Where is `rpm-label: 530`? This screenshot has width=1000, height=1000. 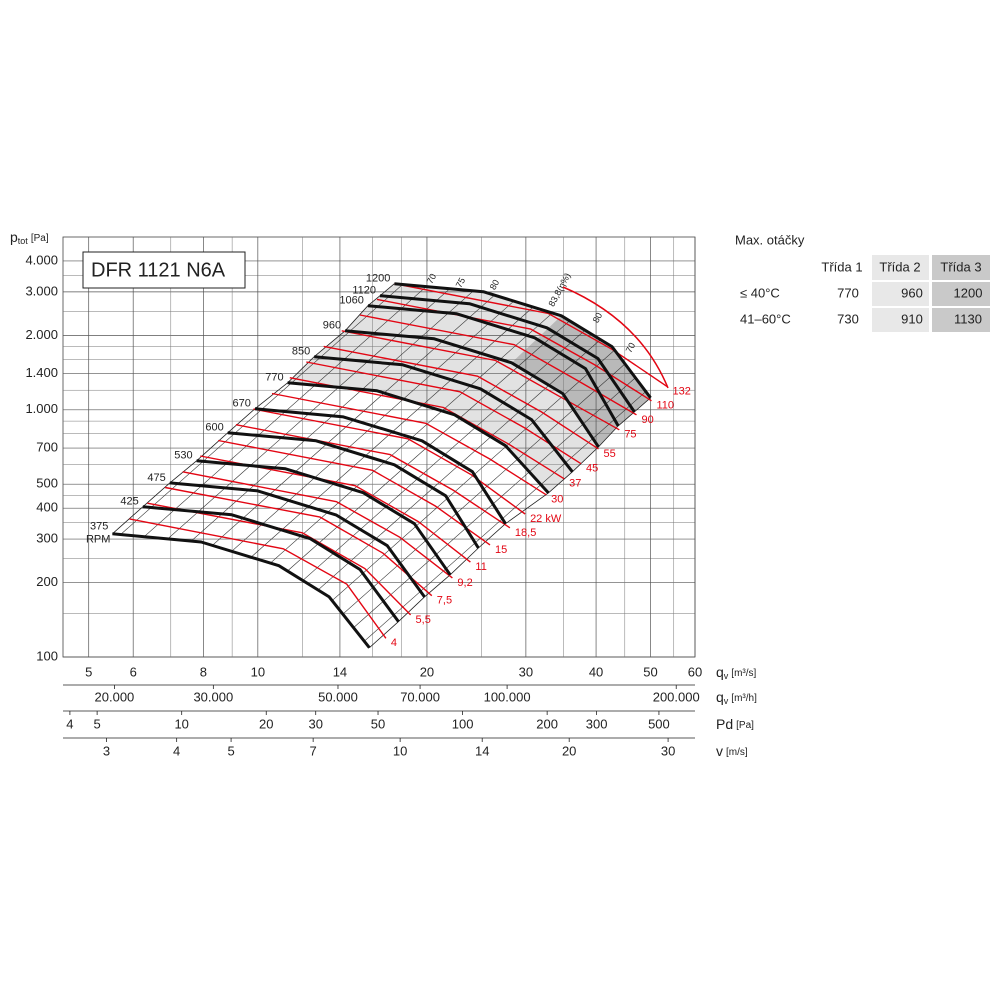 rpm-label: 530 is located at coordinates (183, 456).